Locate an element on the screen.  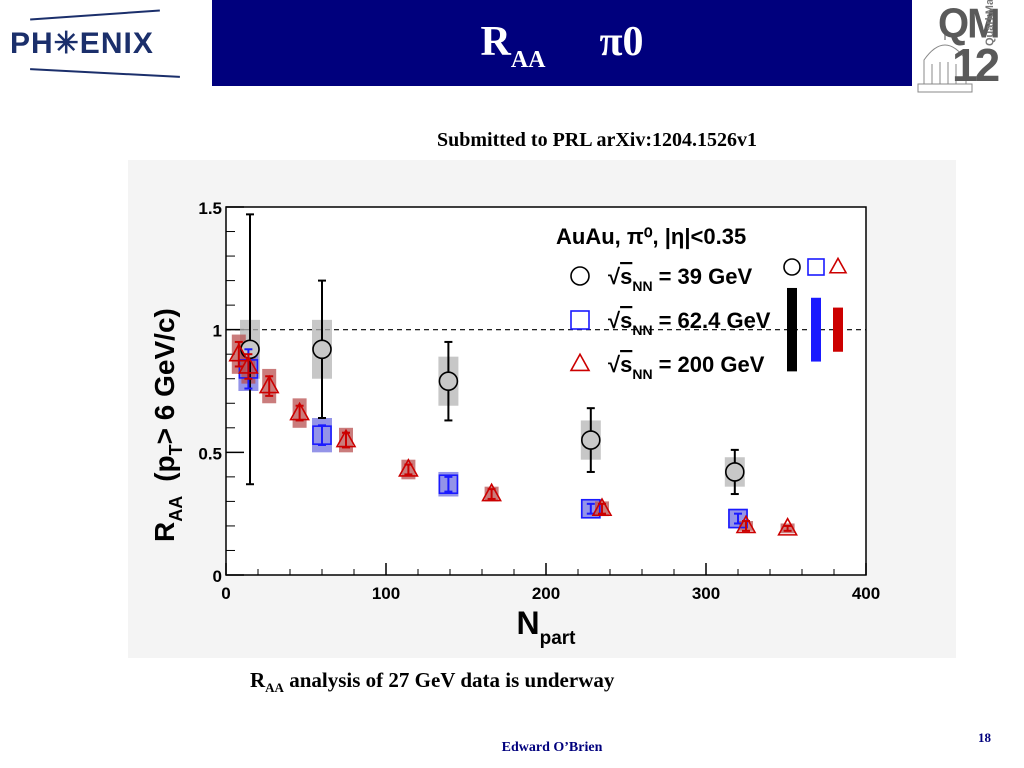
legend-triangle-icon is located at coordinates (580, 362).